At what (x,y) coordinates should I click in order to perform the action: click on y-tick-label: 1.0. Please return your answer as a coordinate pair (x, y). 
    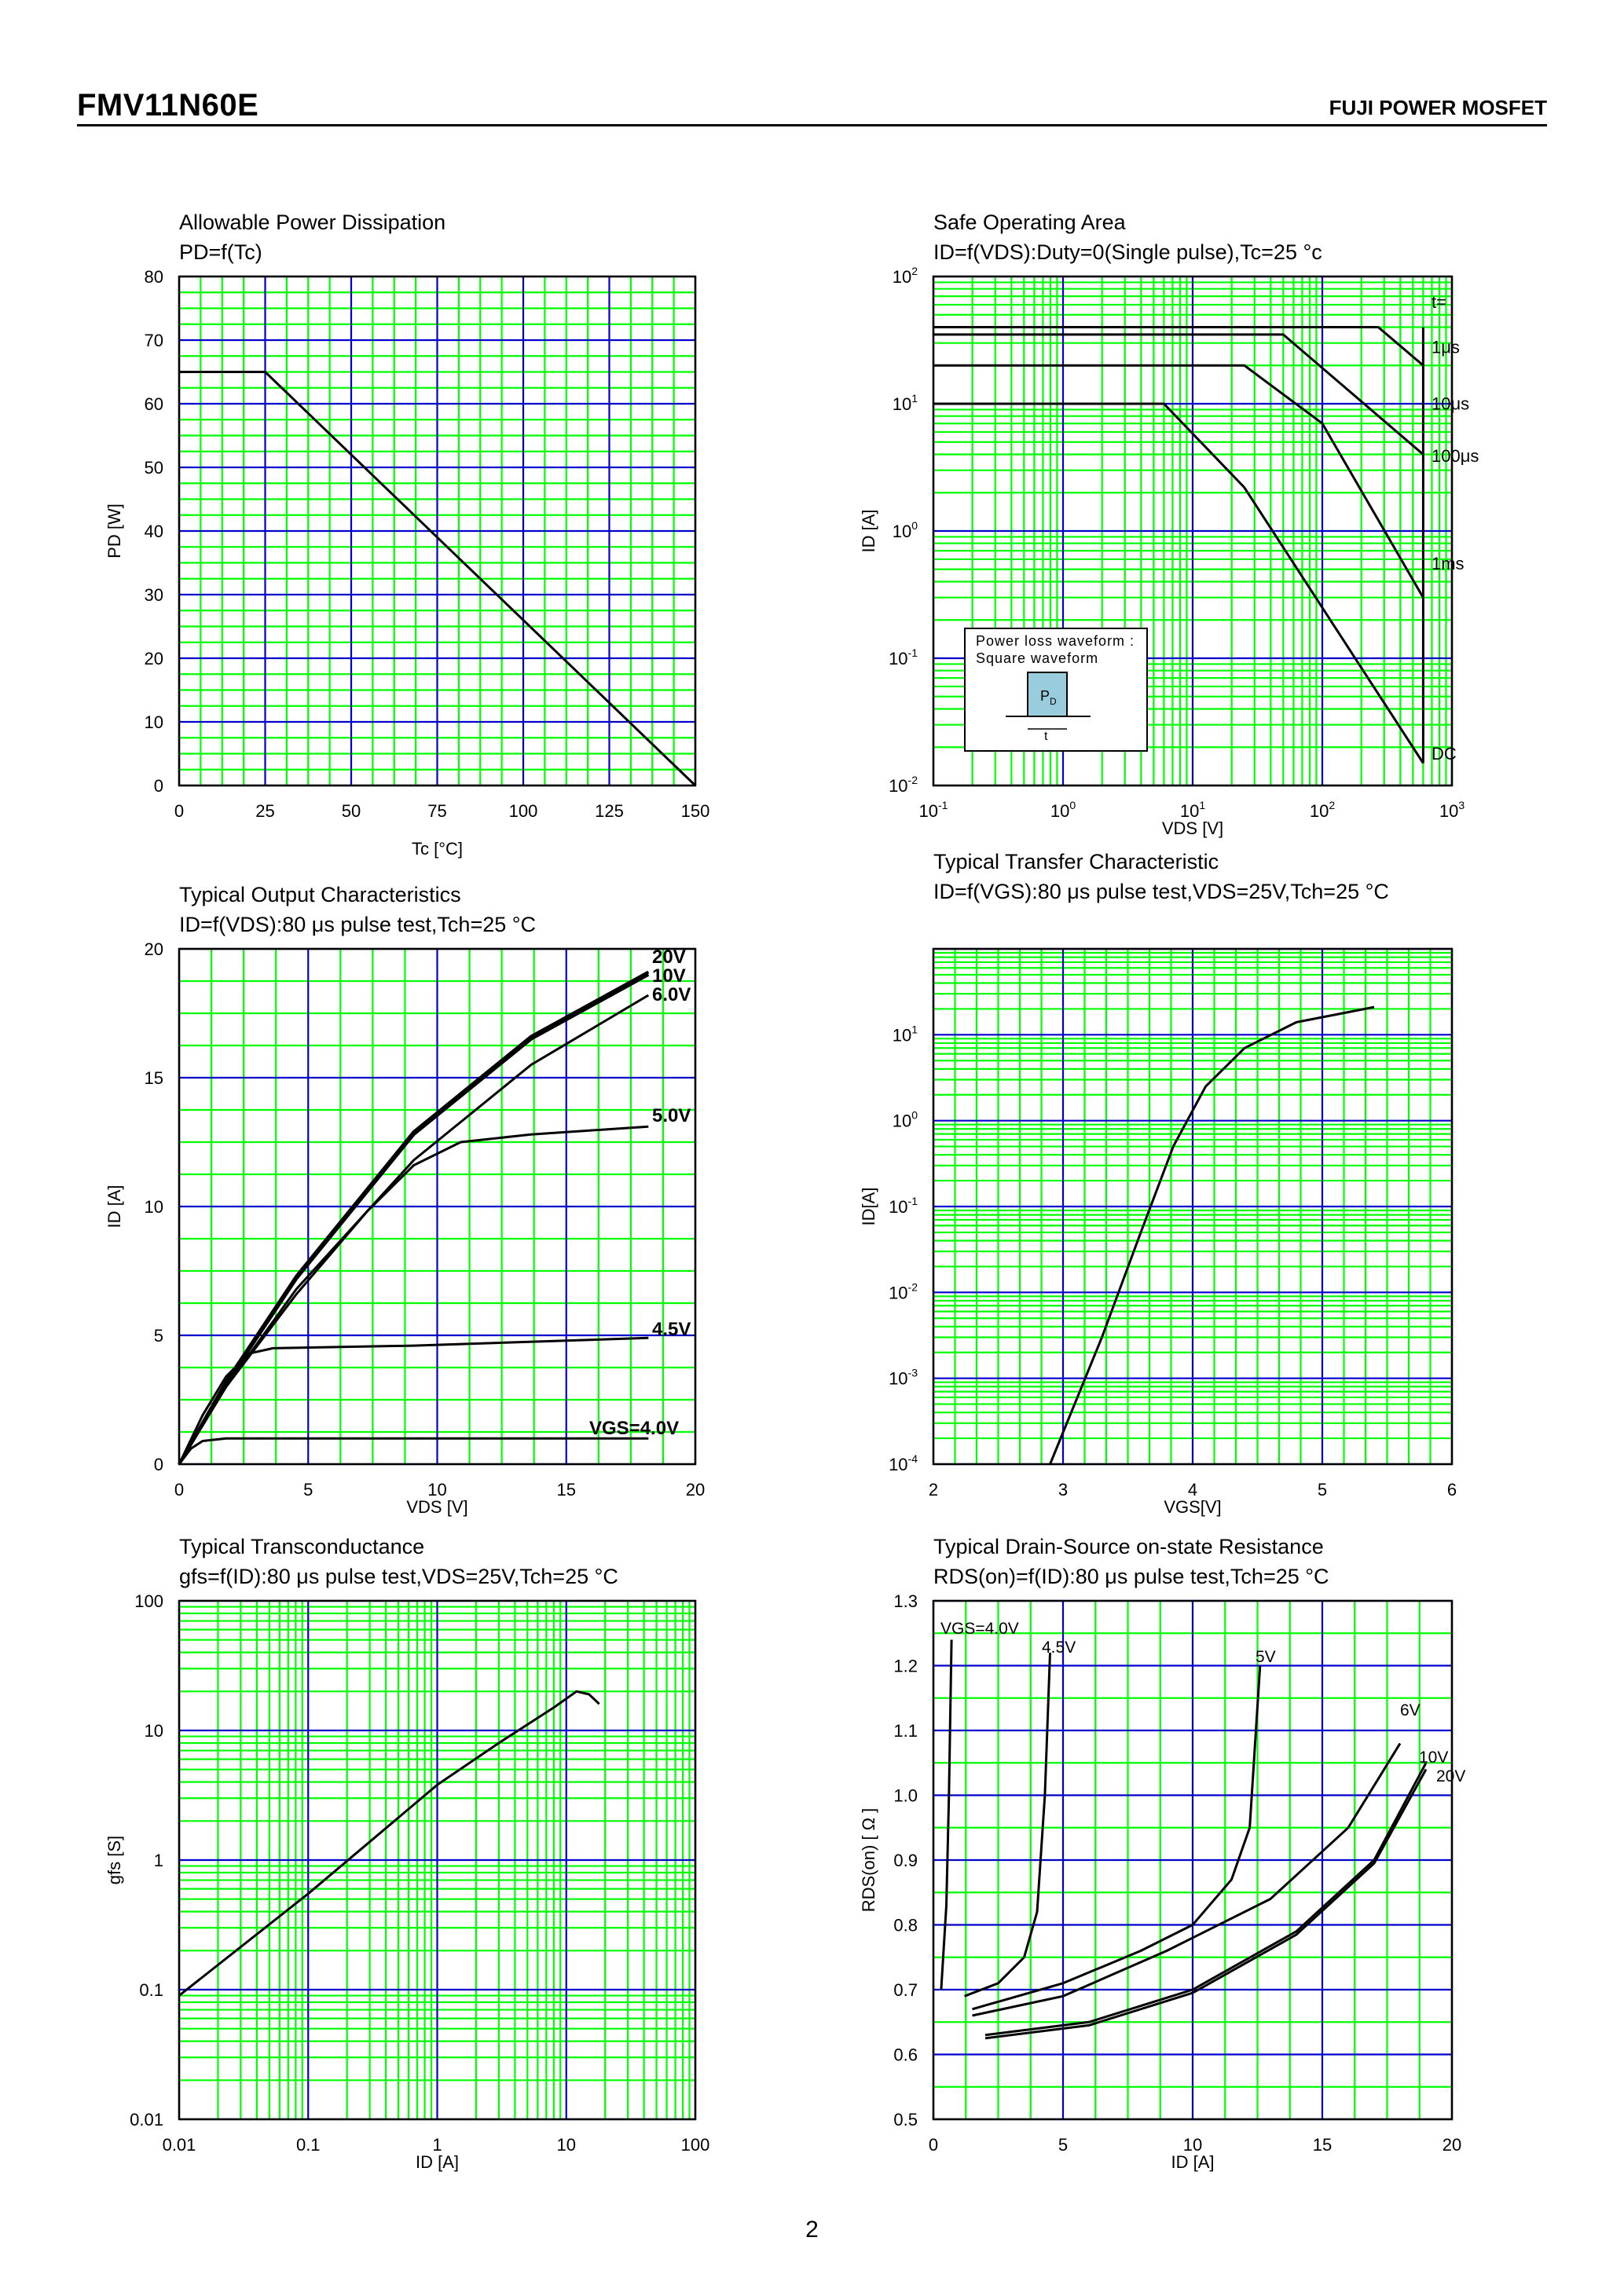
    Looking at the image, I should click on (906, 1796).